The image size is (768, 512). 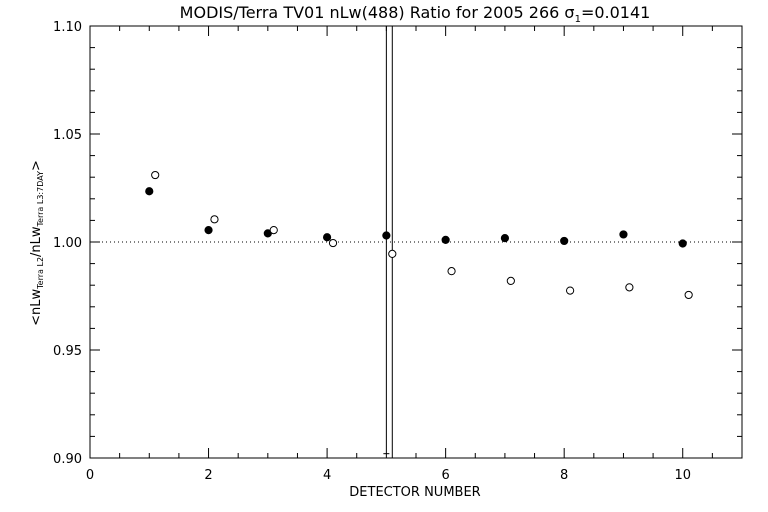 What do you see at coordinates (90, 475) in the screenshot?
I see `x-tick-label: 0` at bounding box center [90, 475].